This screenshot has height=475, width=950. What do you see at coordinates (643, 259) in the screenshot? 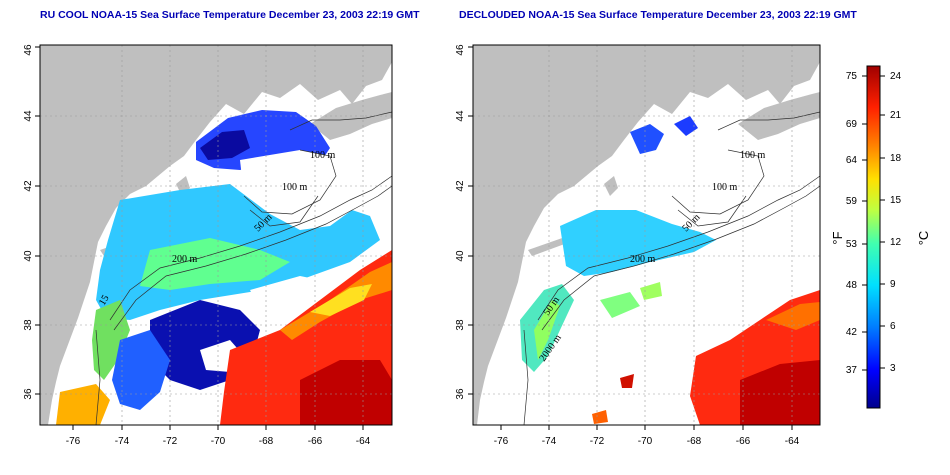
I see `right-contour-label-4: 200 m` at bounding box center [643, 259].